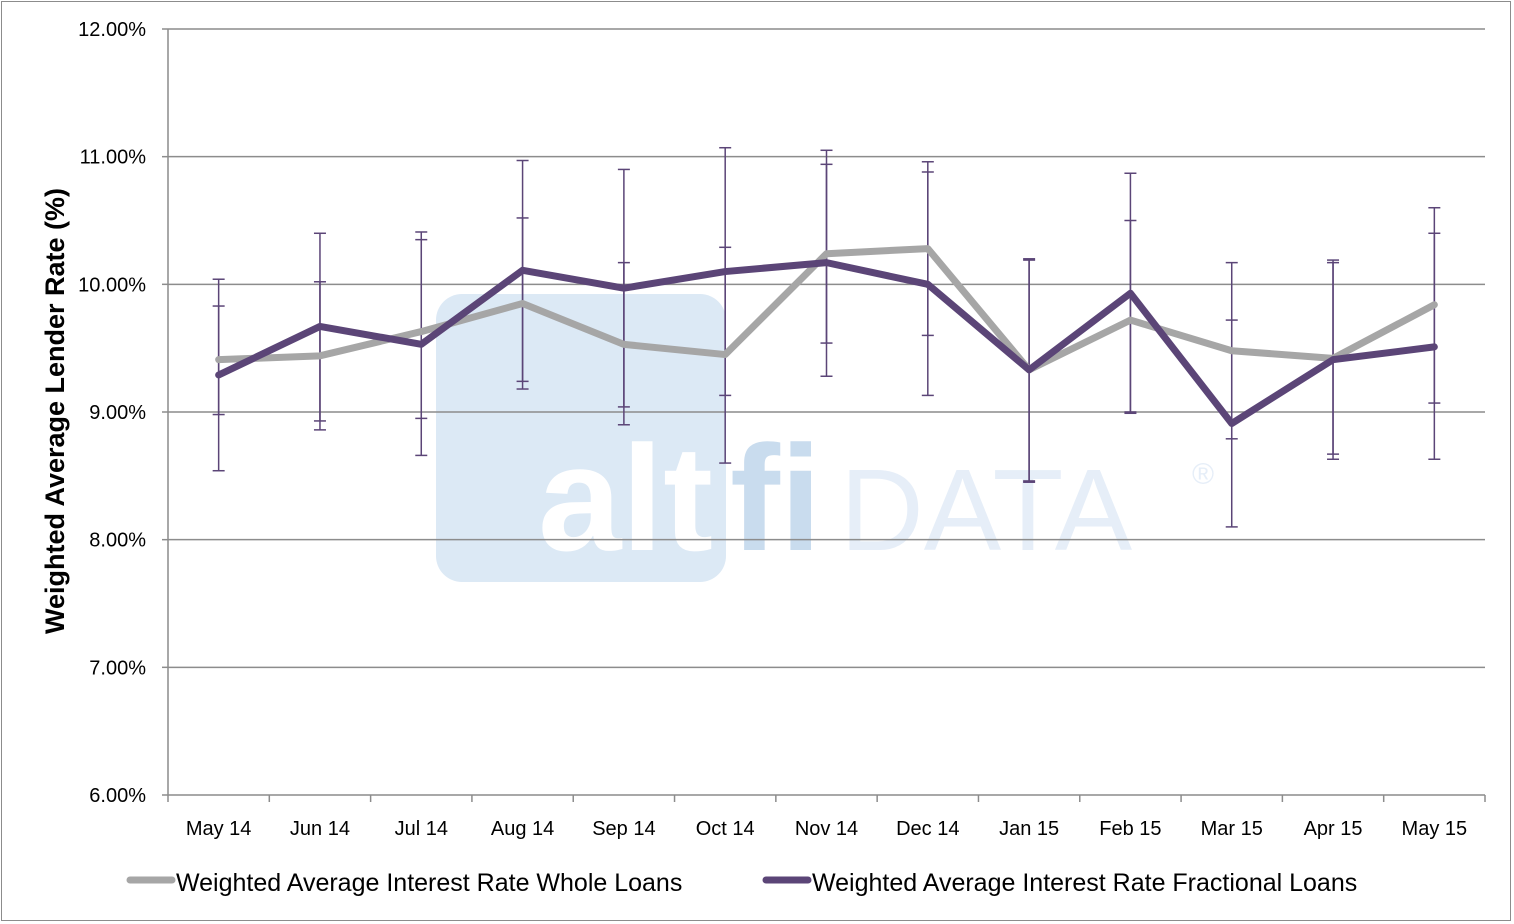 This screenshot has height=924, width=1514. I want to click on y-tick-label: 7.00%, so click(117, 668).